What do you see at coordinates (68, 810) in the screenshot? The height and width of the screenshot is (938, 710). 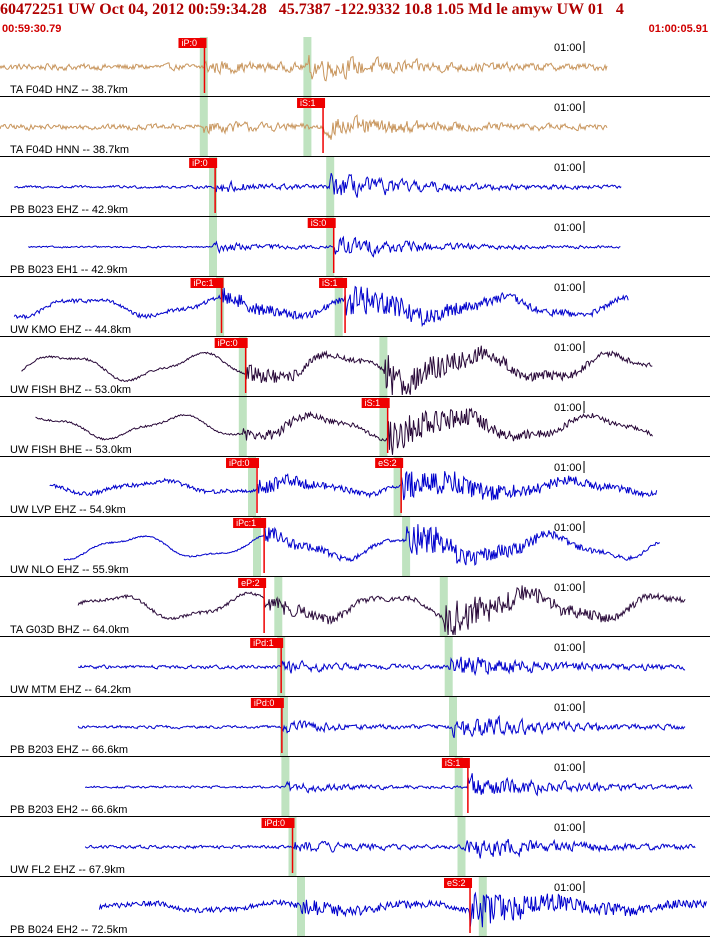 I see `trace-station-label: PB B203 EH2 -- 66.6km` at bounding box center [68, 810].